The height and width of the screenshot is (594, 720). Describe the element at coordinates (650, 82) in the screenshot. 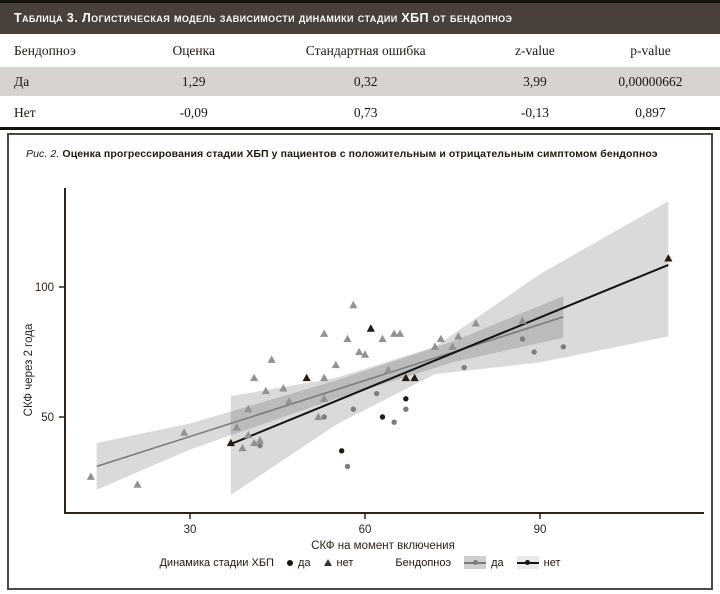

I see `cell-pvalue: 0,00000662` at that location.